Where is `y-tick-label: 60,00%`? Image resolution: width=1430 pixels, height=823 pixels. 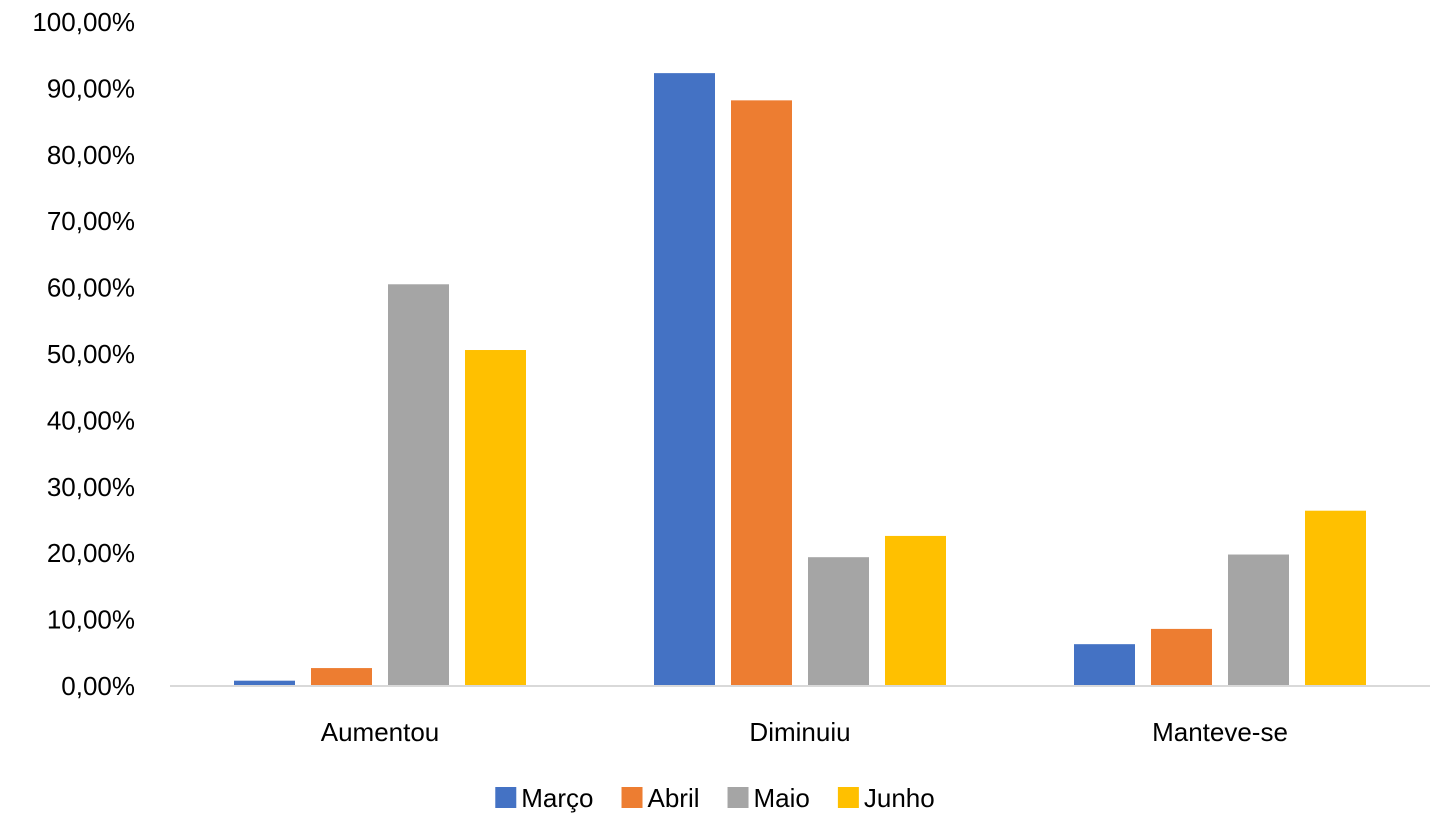
y-tick-label: 60,00% is located at coordinates (91, 288).